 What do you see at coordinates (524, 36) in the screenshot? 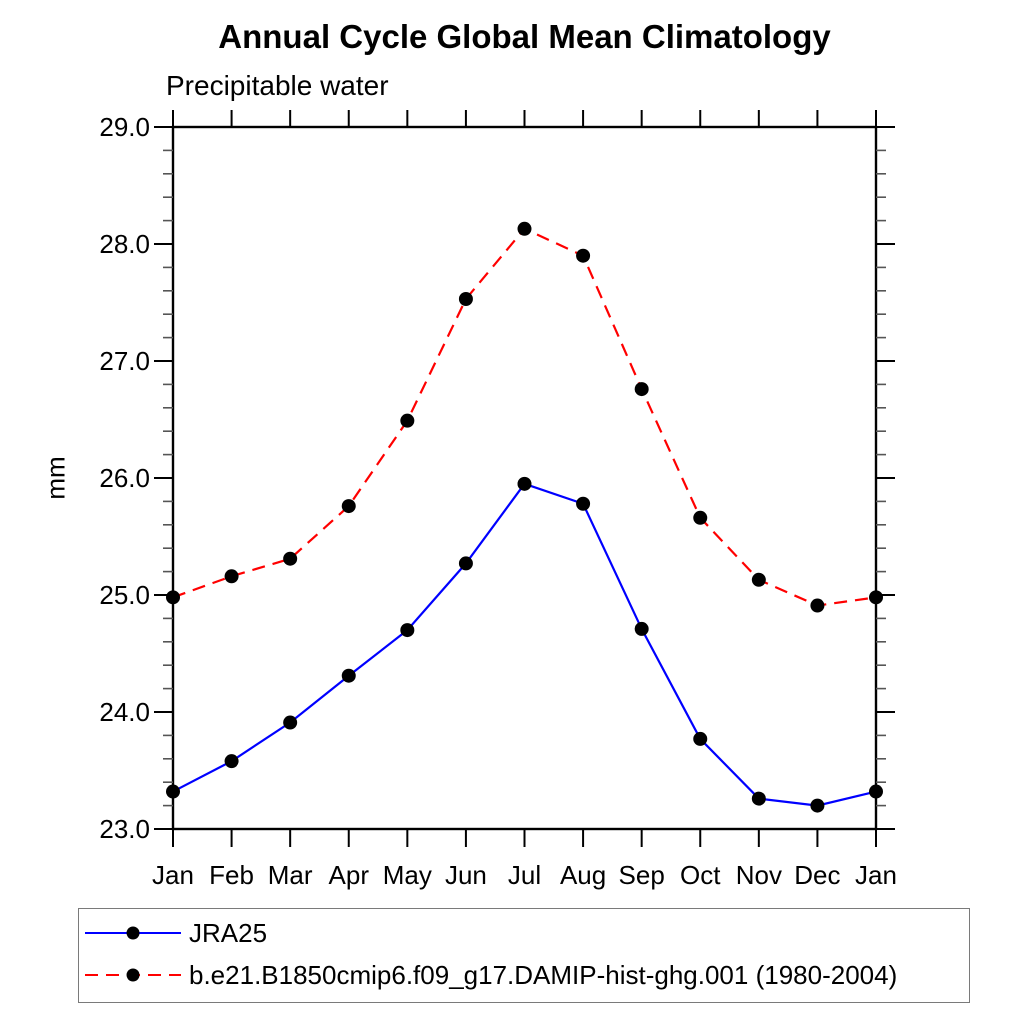
I see `page-title: Annual Cycle Global Mean Climatology` at bounding box center [524, 36].